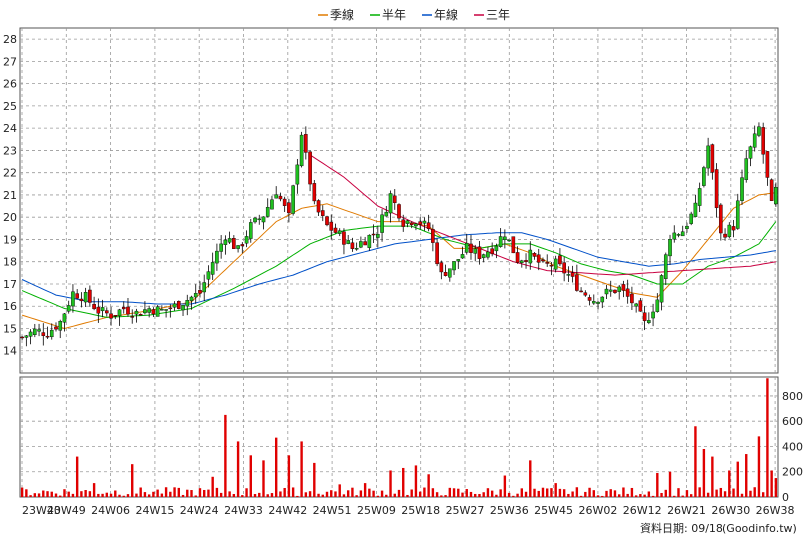 This screenshot has width=808, height=540. What do you see at coordinates (376, 510) in the screenshot?
I see `x-tick-label: 25W09` at bounding box center [376, 510].